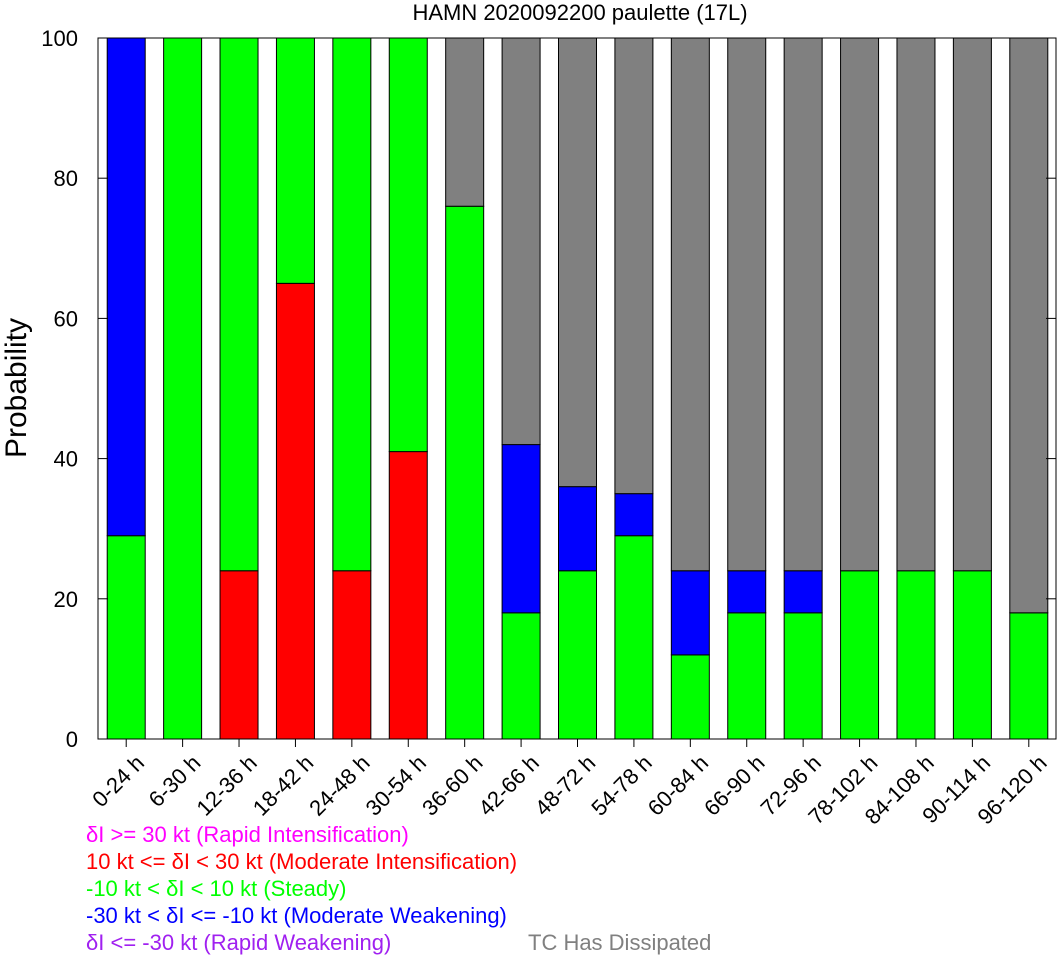  Describe the element at coordinates (247, 834) in the screenshot. I see `legend-entry-0: δI >= 30 kt (Rapid Intensification)` at that location.